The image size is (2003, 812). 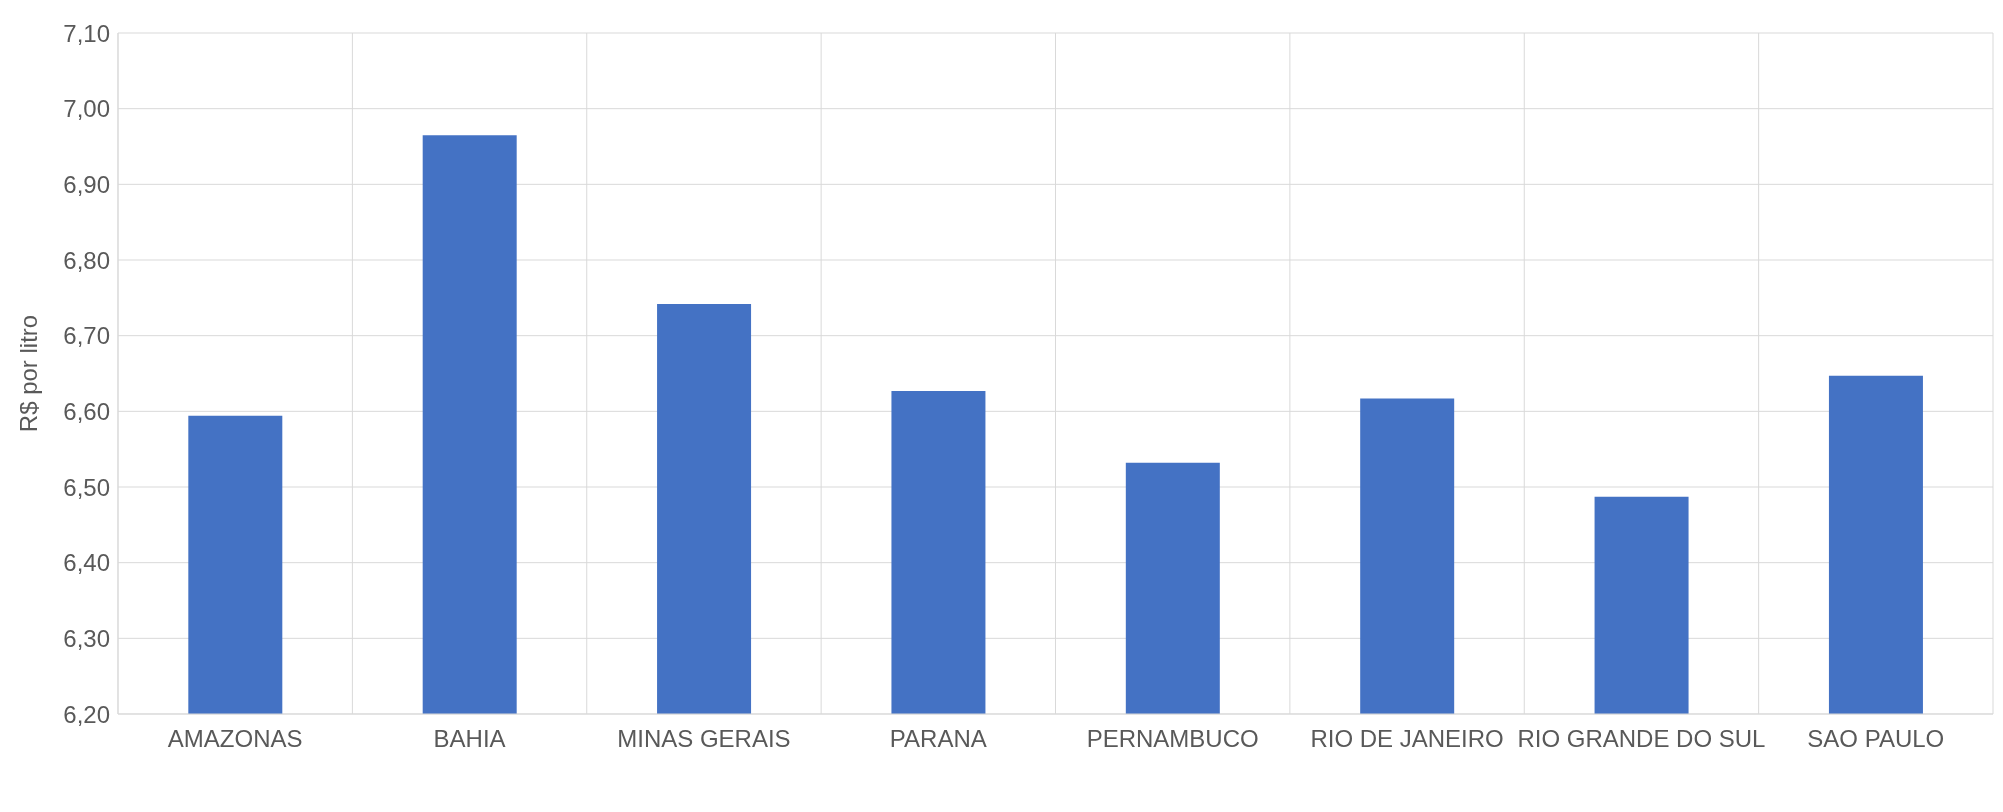 What do you see at coordinates (704, 739) in the screenshot?
I see `x-tick-label: MINAS GERAIS` at bounding box center [704, 739].